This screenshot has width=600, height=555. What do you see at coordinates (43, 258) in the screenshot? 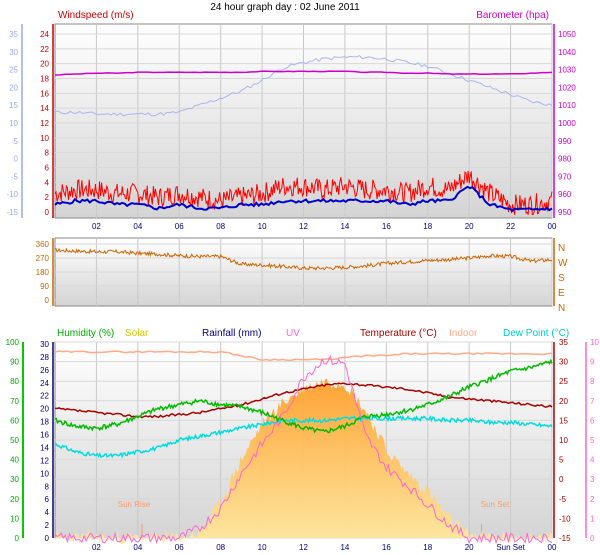
I see `direction-tick-label: 270` at bounding box center [43, 258].